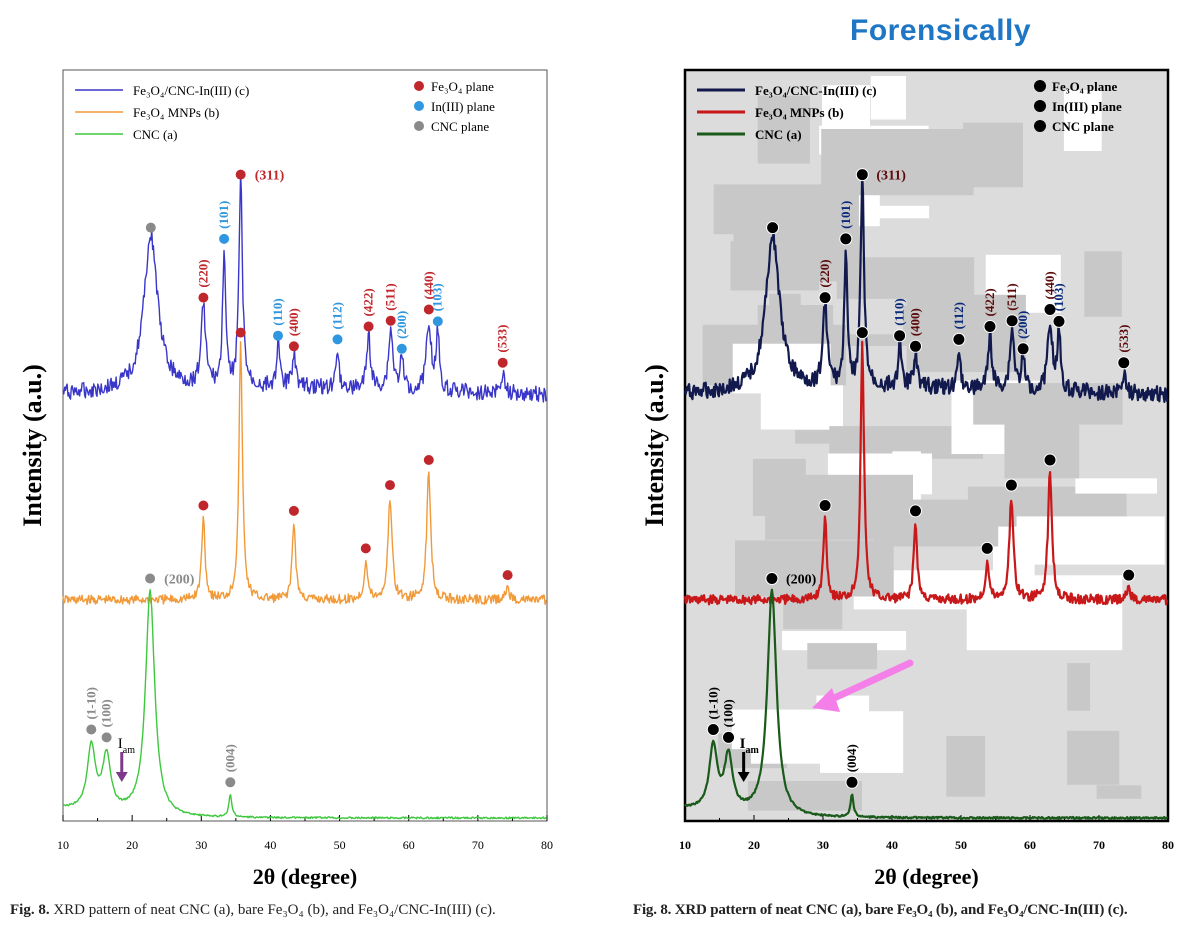 This screenshot has height=939, width=1200. Describe the element at coordinates (799, 112) in the screenshot. I see `legend-entry: Fe₃O₄ MNPs (b)` at that location.